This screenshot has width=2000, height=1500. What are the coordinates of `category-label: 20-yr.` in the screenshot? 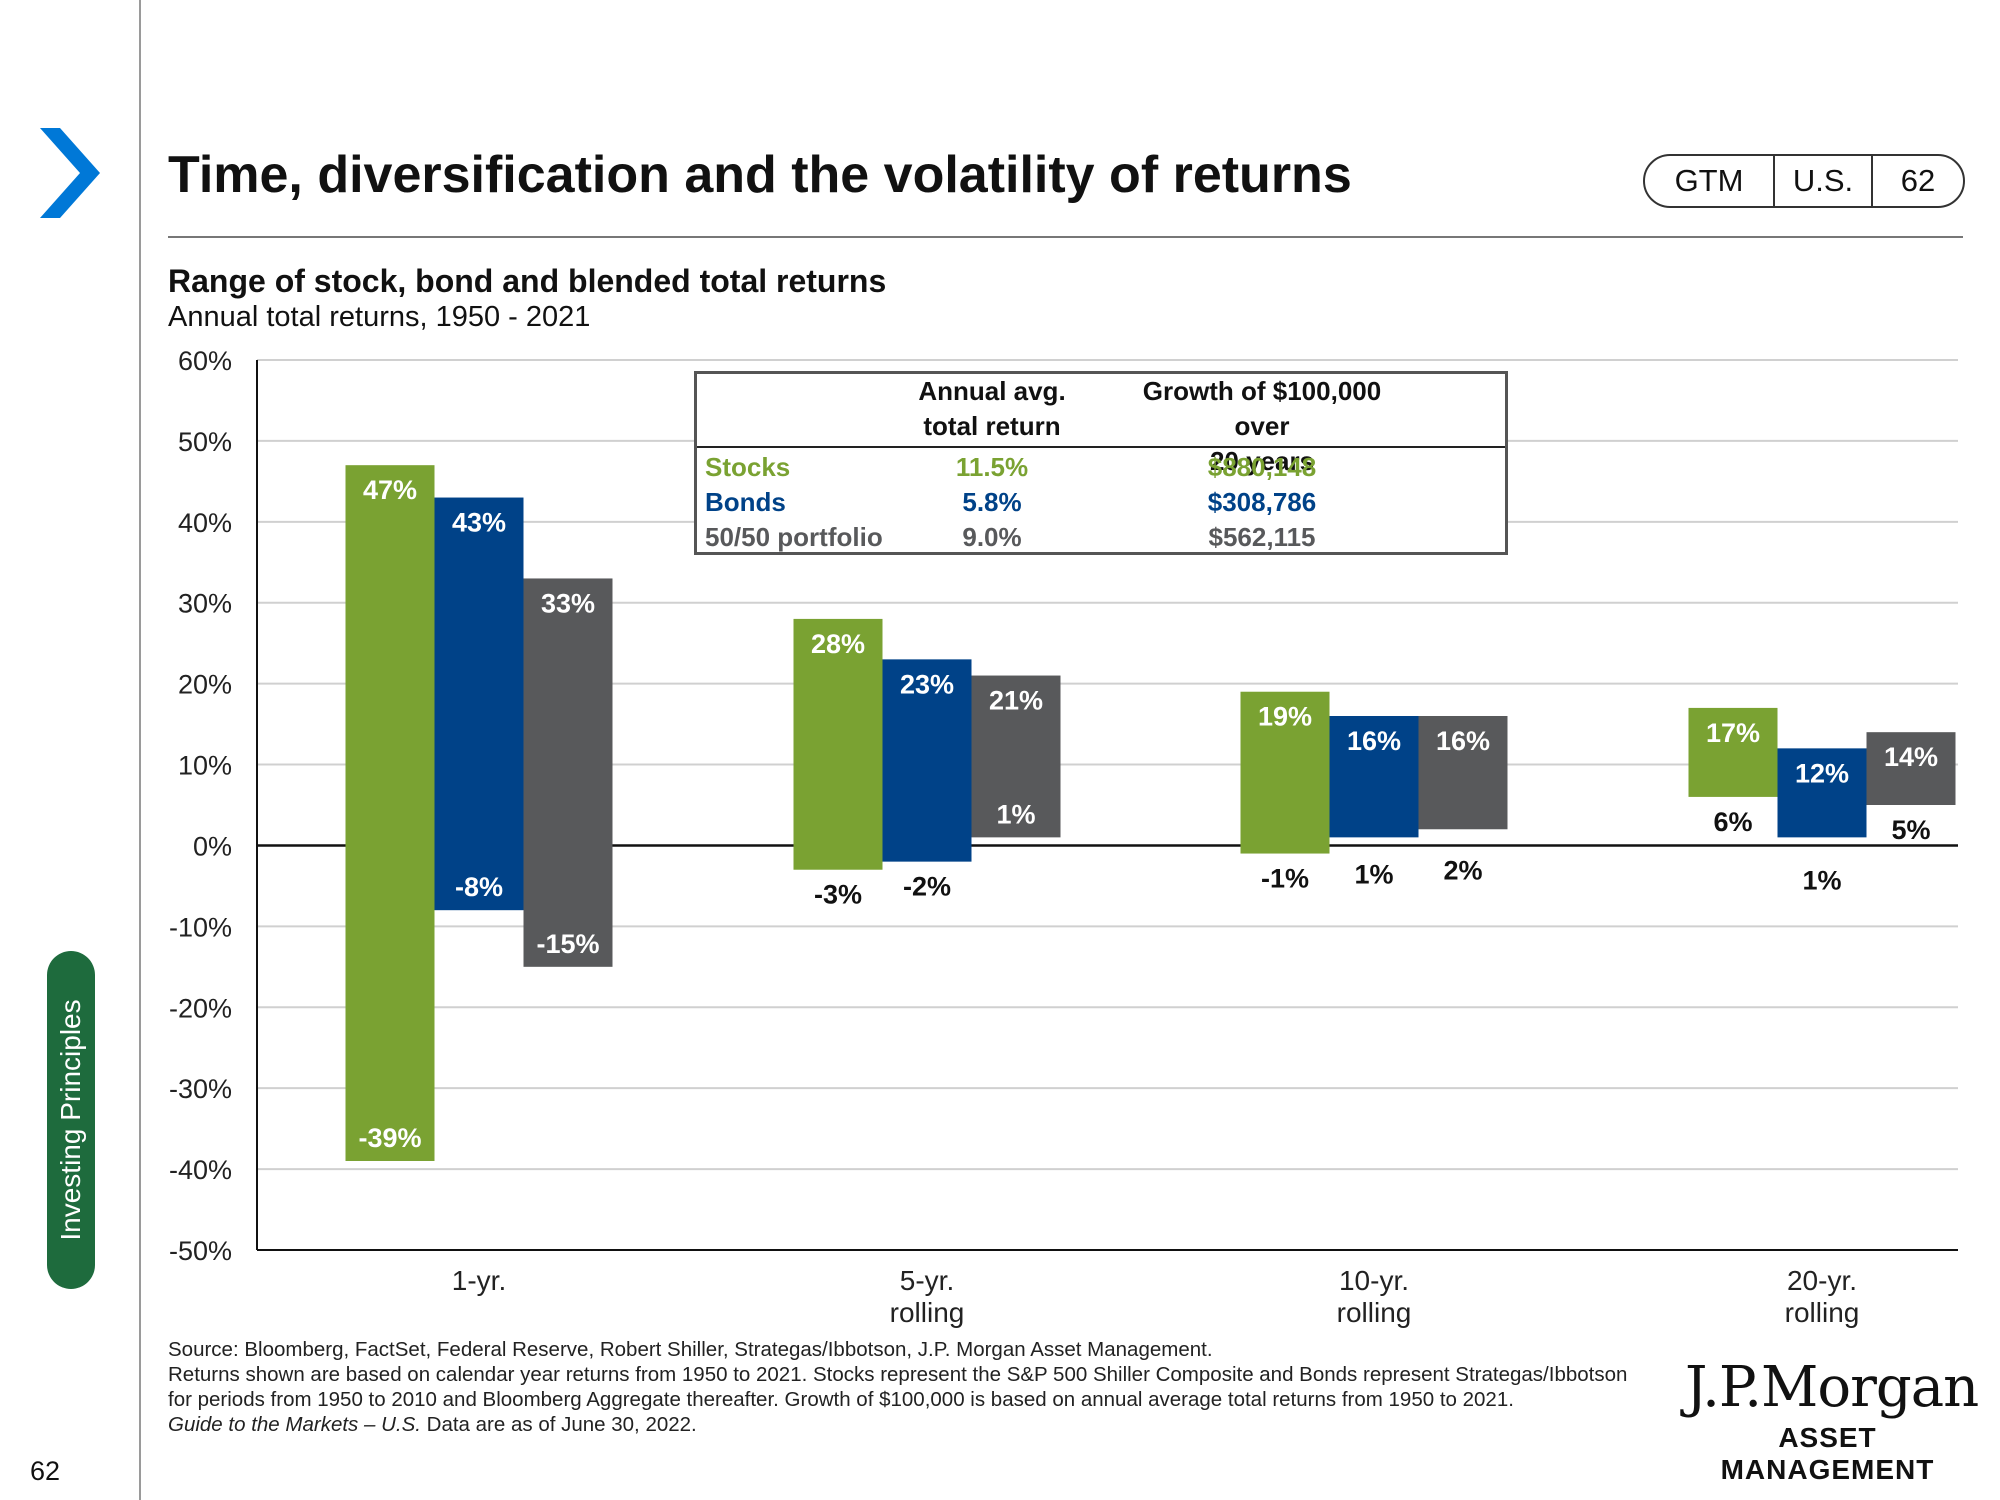 It's located at (1822, 1280).